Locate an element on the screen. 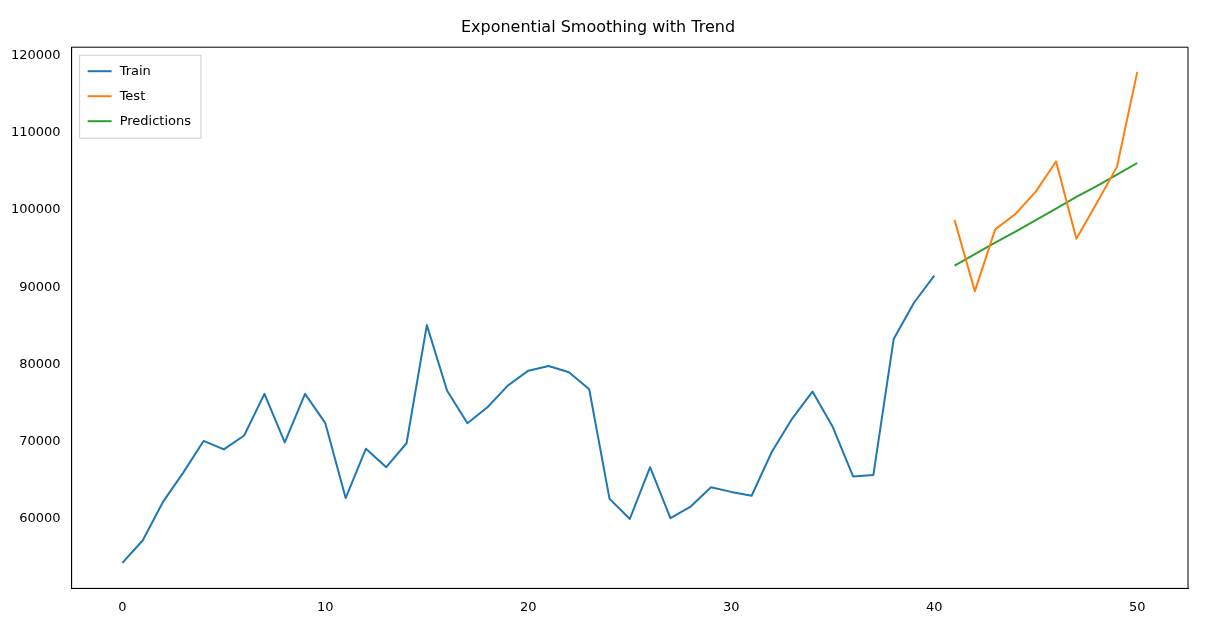 The height and width of the screenshot is (627, 1207). y-tick-label: 120000 is located at coordinates (35, 55).